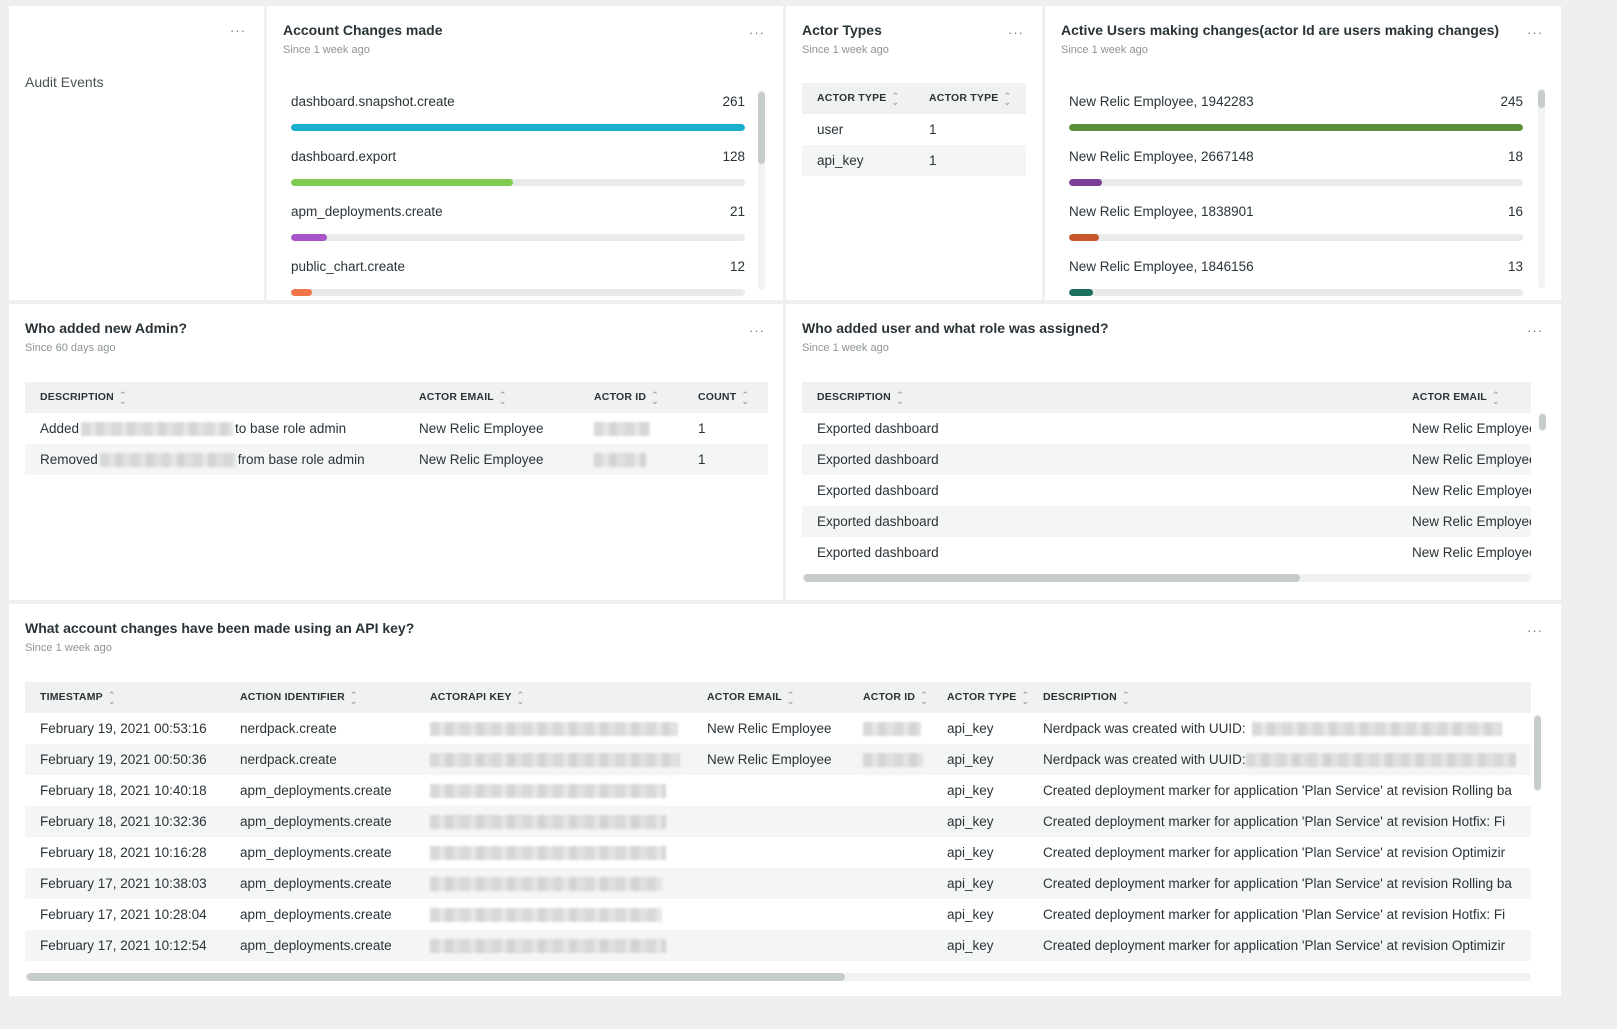  I want to click on bar-value: 245, so click(1511, 101).